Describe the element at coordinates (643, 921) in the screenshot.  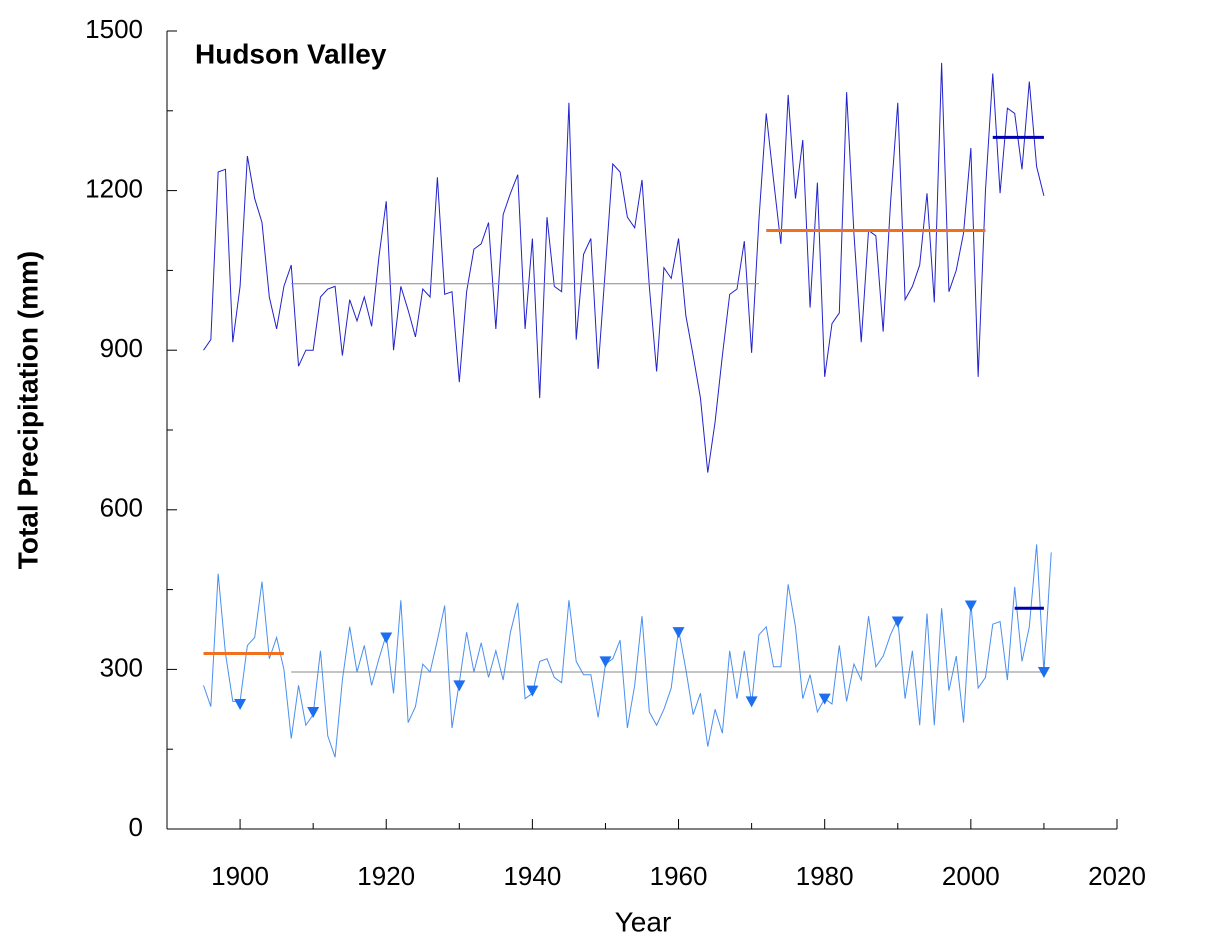
I see `x-axis-label: Year` at that location.